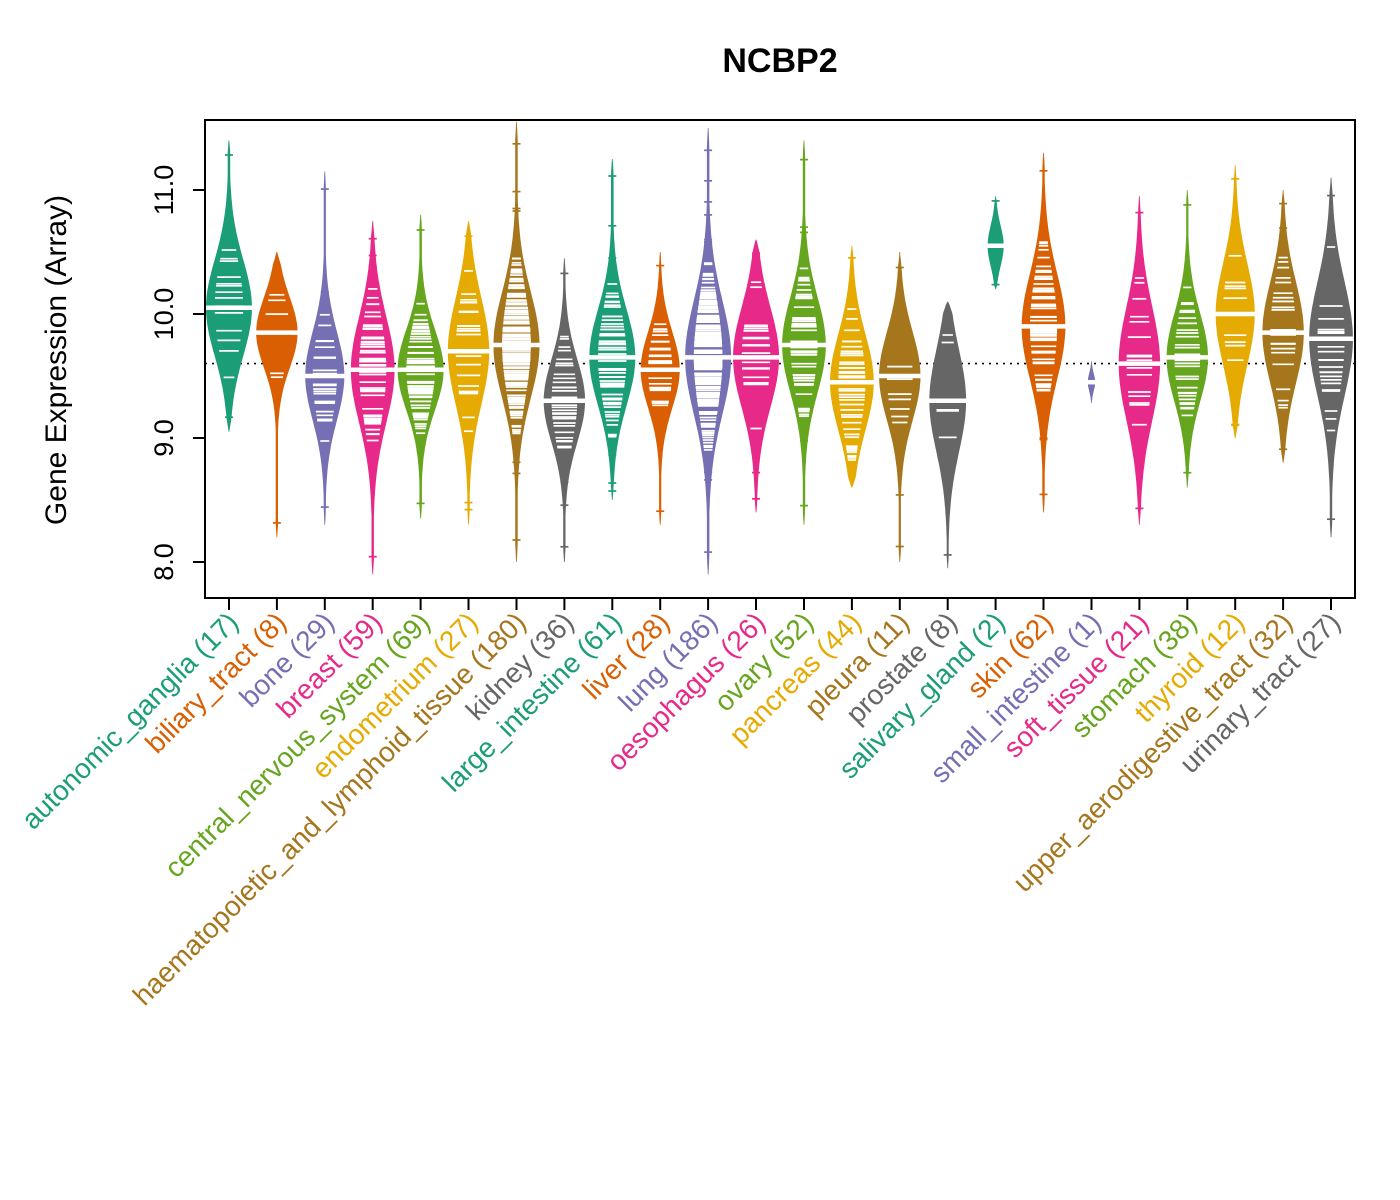  Describe the element at coordinates (56, 360) in the screenshot. I see `y-axis-label: Gene Expression (Array)` at that location.